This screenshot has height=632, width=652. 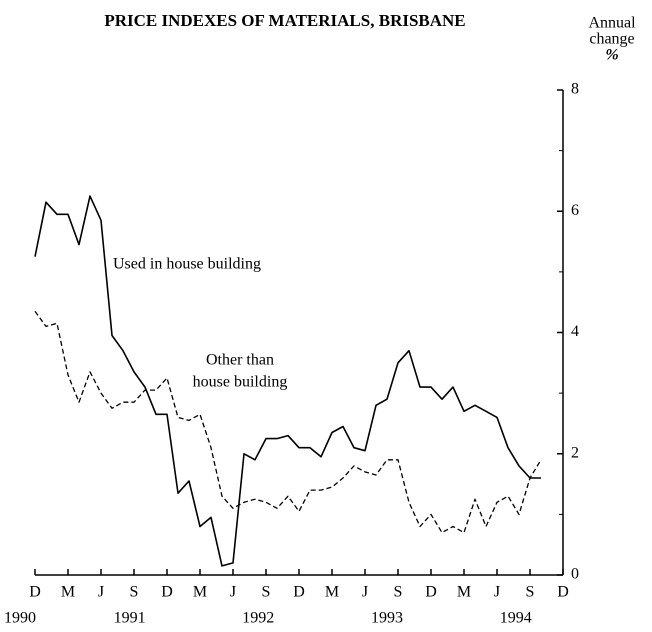 I want to click on series-label: house building, so click(x=240, y=382).